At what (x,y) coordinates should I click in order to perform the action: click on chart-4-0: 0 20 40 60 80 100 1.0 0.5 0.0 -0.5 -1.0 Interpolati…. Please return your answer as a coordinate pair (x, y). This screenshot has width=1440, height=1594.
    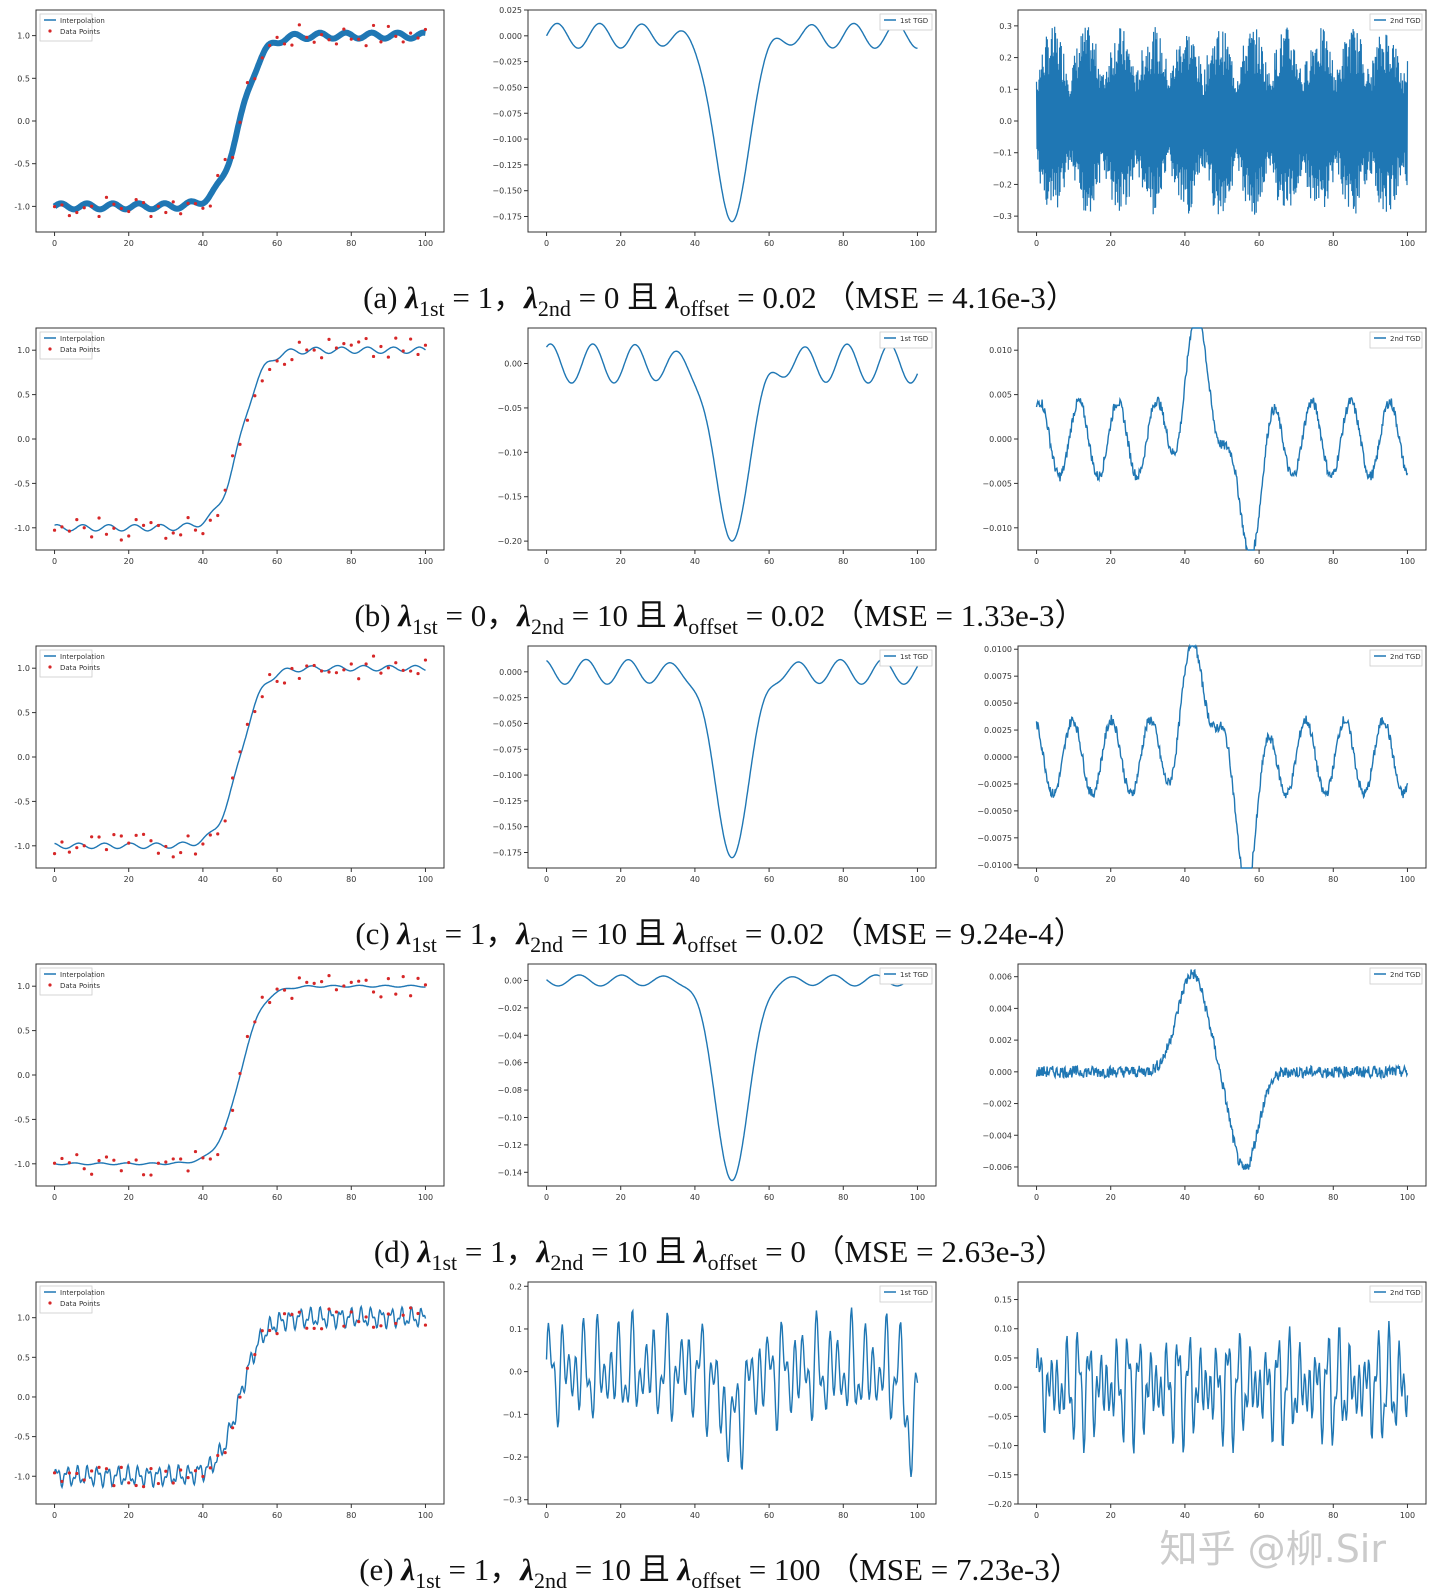
    Looking at the image, I should click on (229, 1400).